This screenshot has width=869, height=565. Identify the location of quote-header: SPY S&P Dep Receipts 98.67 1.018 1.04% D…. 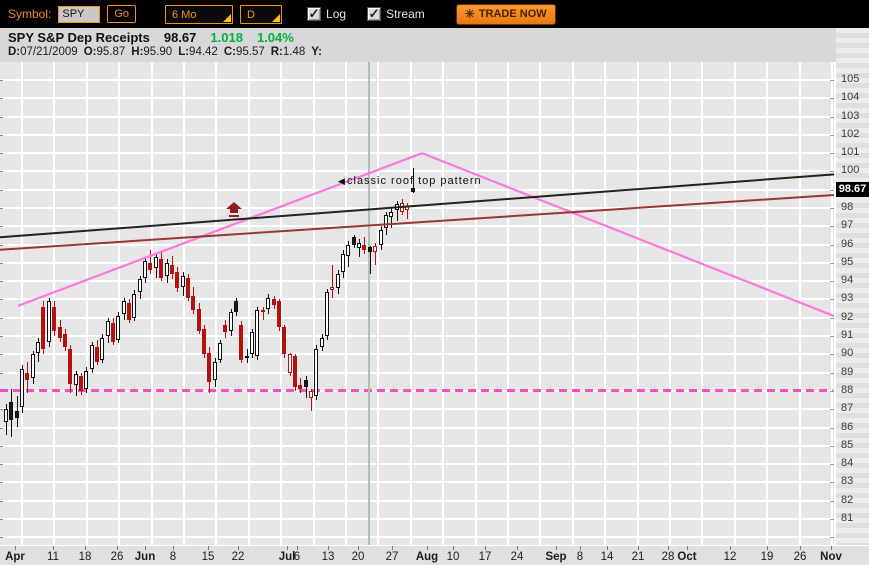
(418, 45).